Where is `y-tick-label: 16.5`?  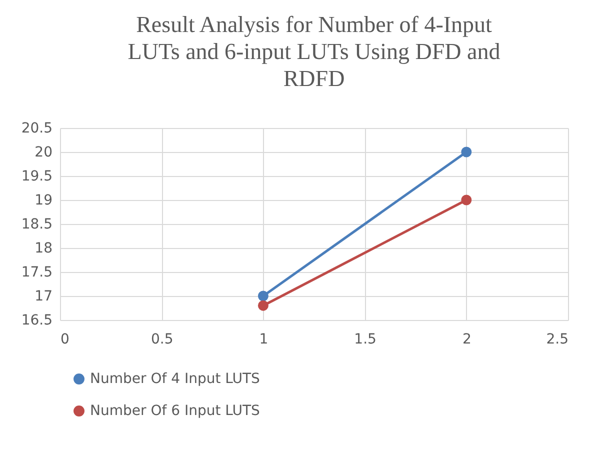
y-tick-label: 16.5 is located at coordinates (36, 320).